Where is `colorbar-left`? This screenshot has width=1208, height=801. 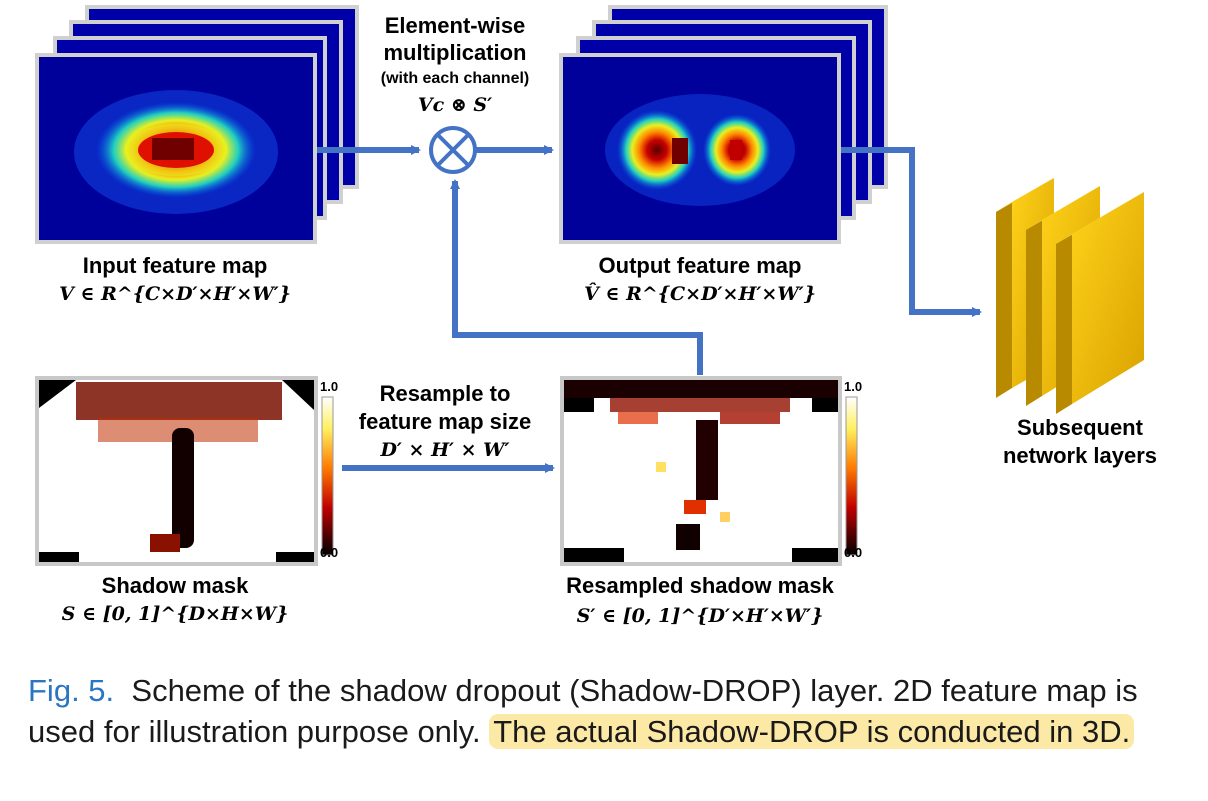
colorbar-left is located at coordinates (327, 476).